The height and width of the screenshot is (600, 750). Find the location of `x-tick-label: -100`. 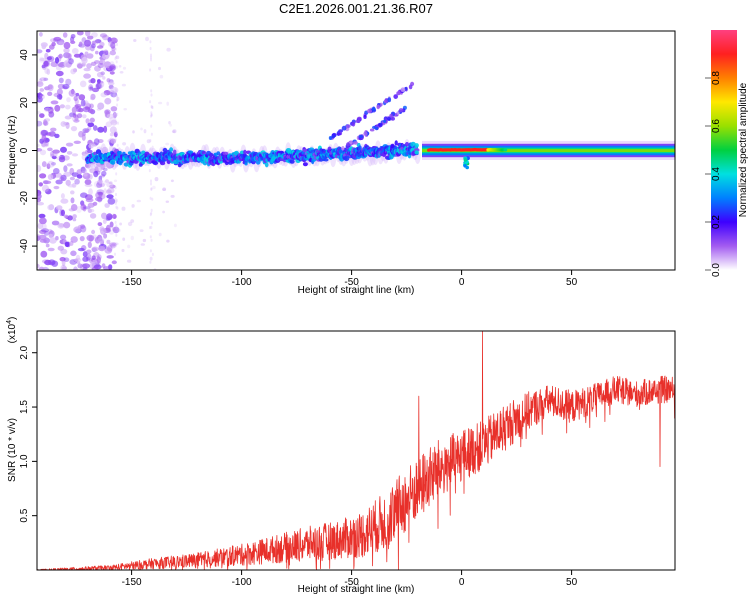

x-tick-label: -100 is located at coordinates (242, 582).